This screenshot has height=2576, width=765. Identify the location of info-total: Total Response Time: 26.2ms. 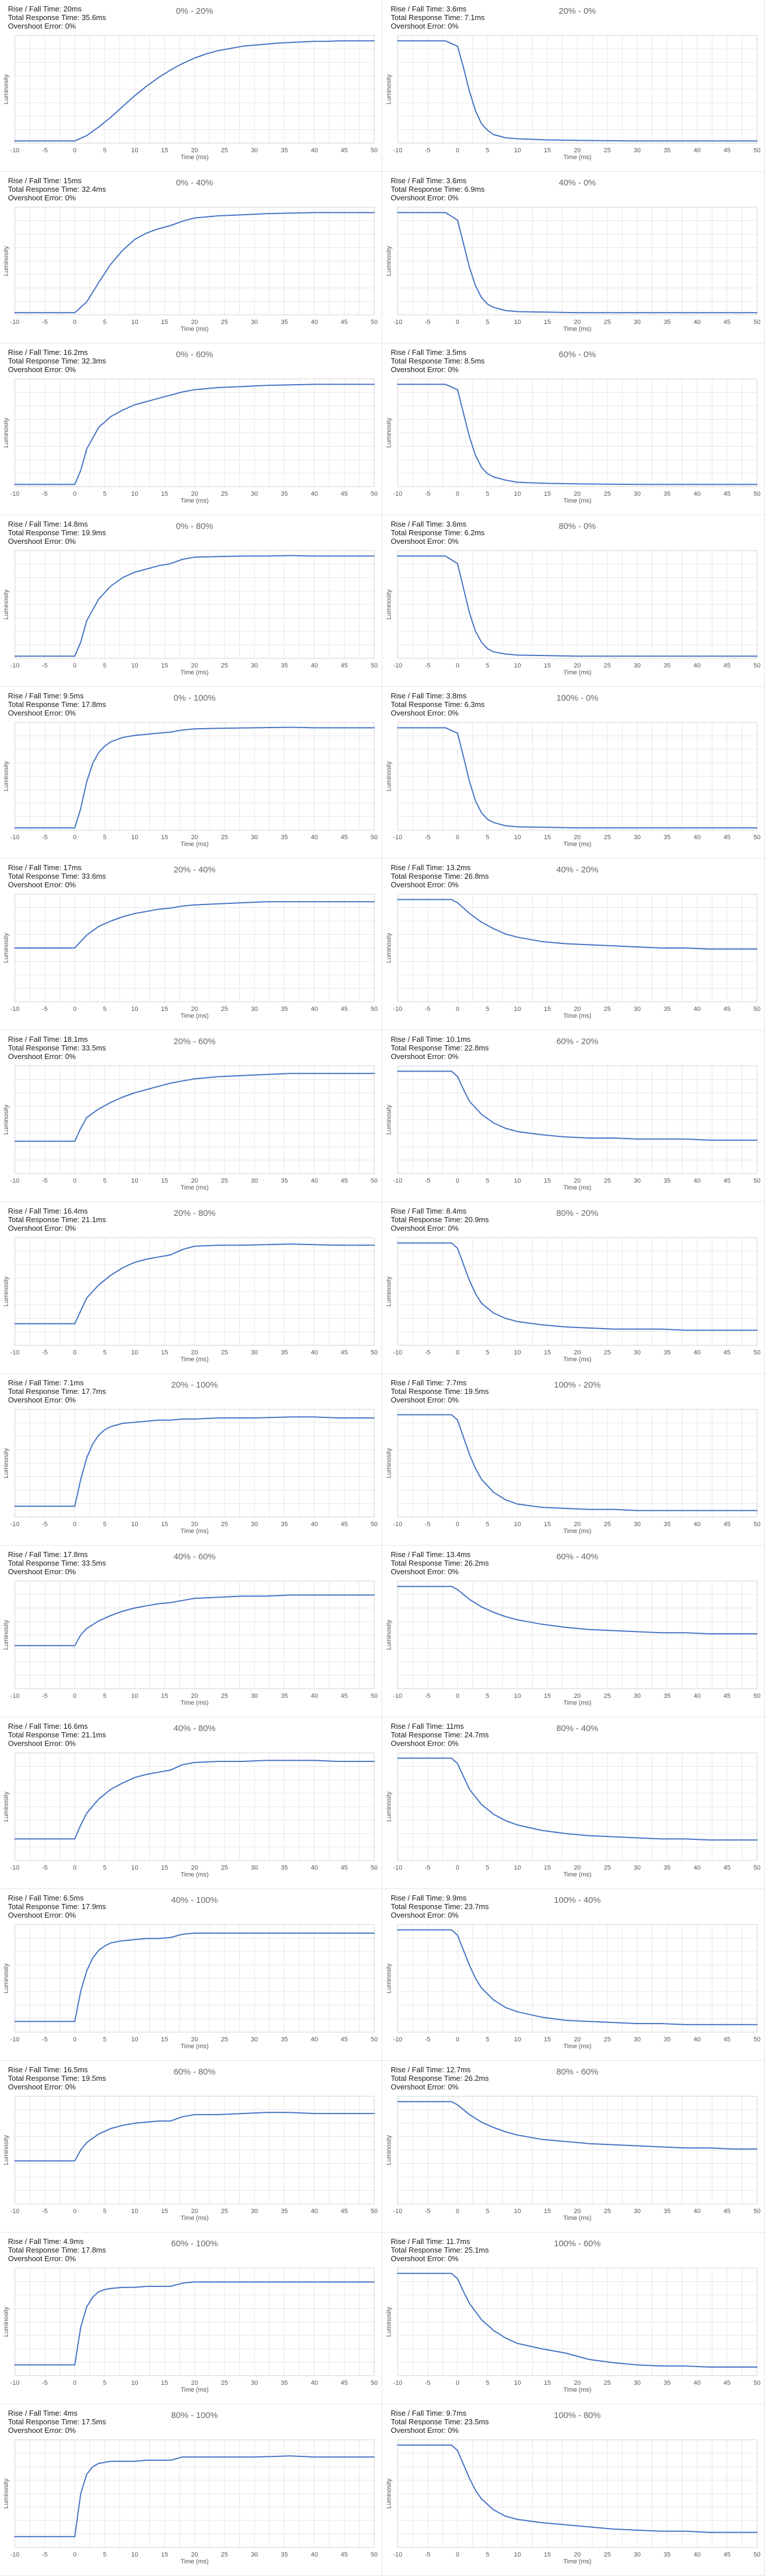
(440, 2078).